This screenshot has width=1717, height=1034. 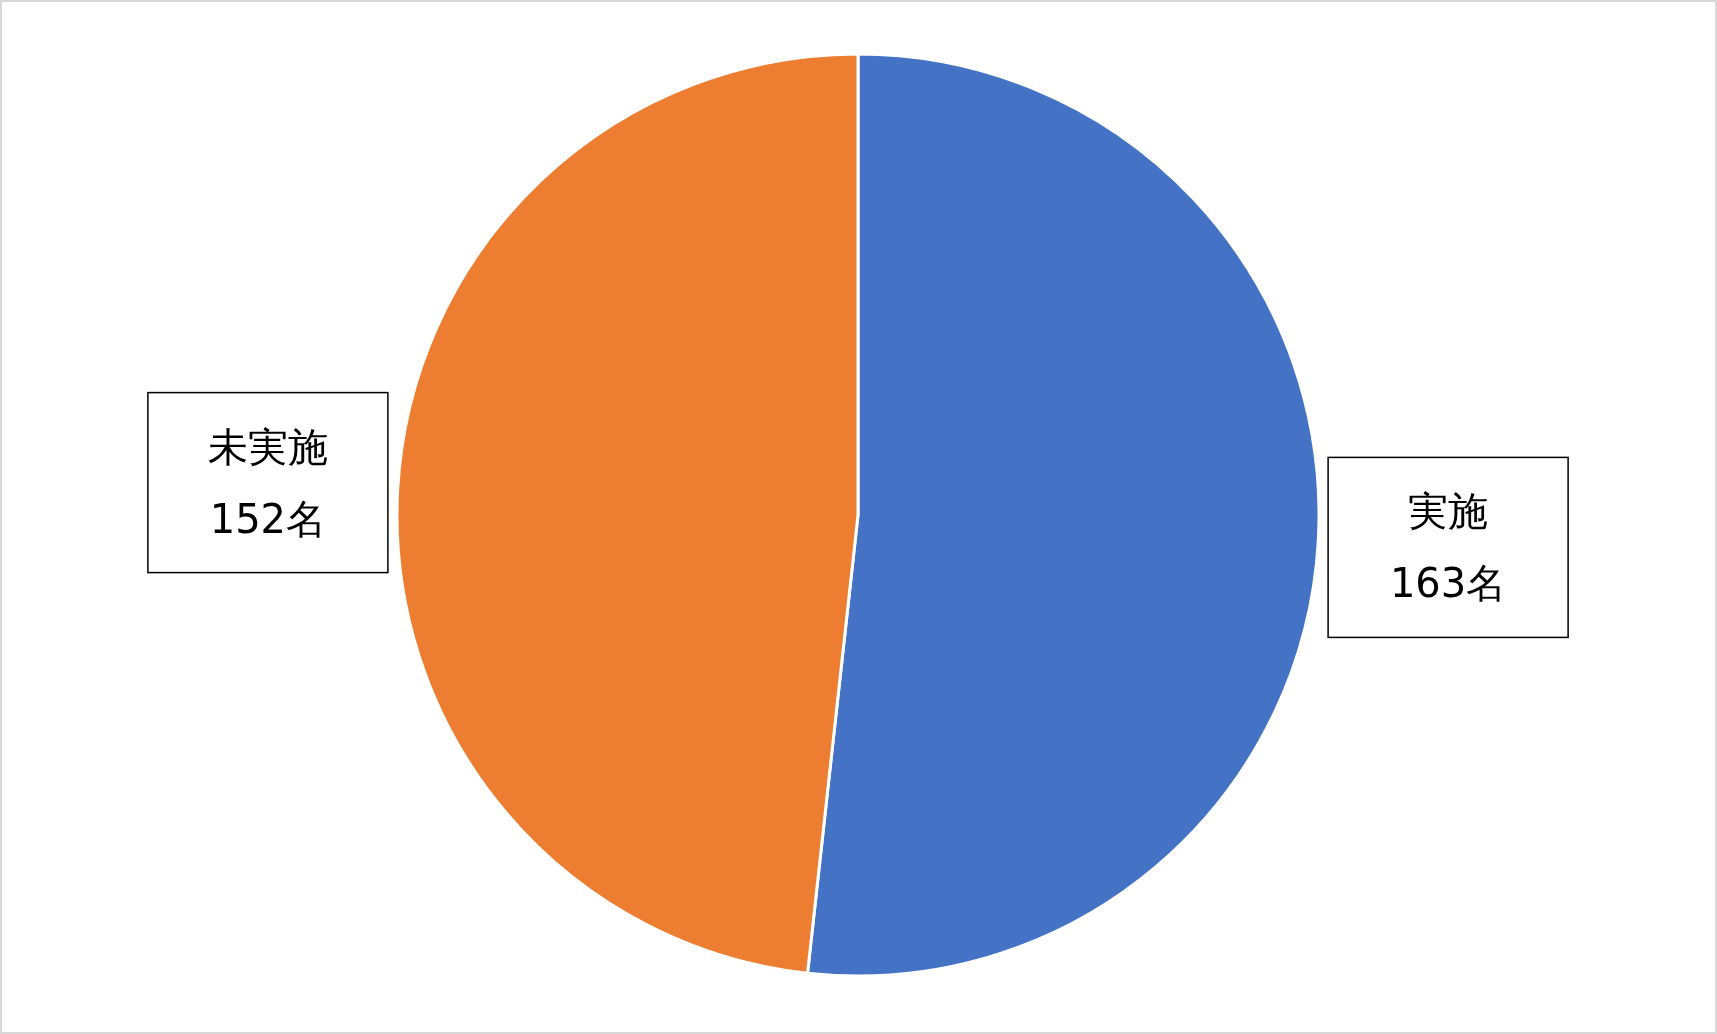 What do you see at coordinates (1448, 583) in the screenshot?
I see `data-label: 163名` at bounding box center [1448, 583].